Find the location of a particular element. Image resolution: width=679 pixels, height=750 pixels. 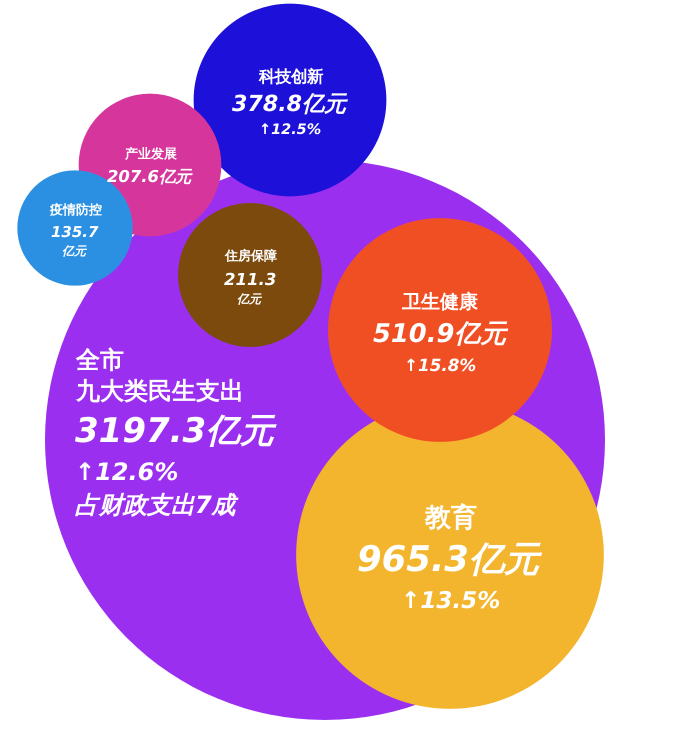

data-label: 135.7 亿元 is located at coordinates (75, 240).